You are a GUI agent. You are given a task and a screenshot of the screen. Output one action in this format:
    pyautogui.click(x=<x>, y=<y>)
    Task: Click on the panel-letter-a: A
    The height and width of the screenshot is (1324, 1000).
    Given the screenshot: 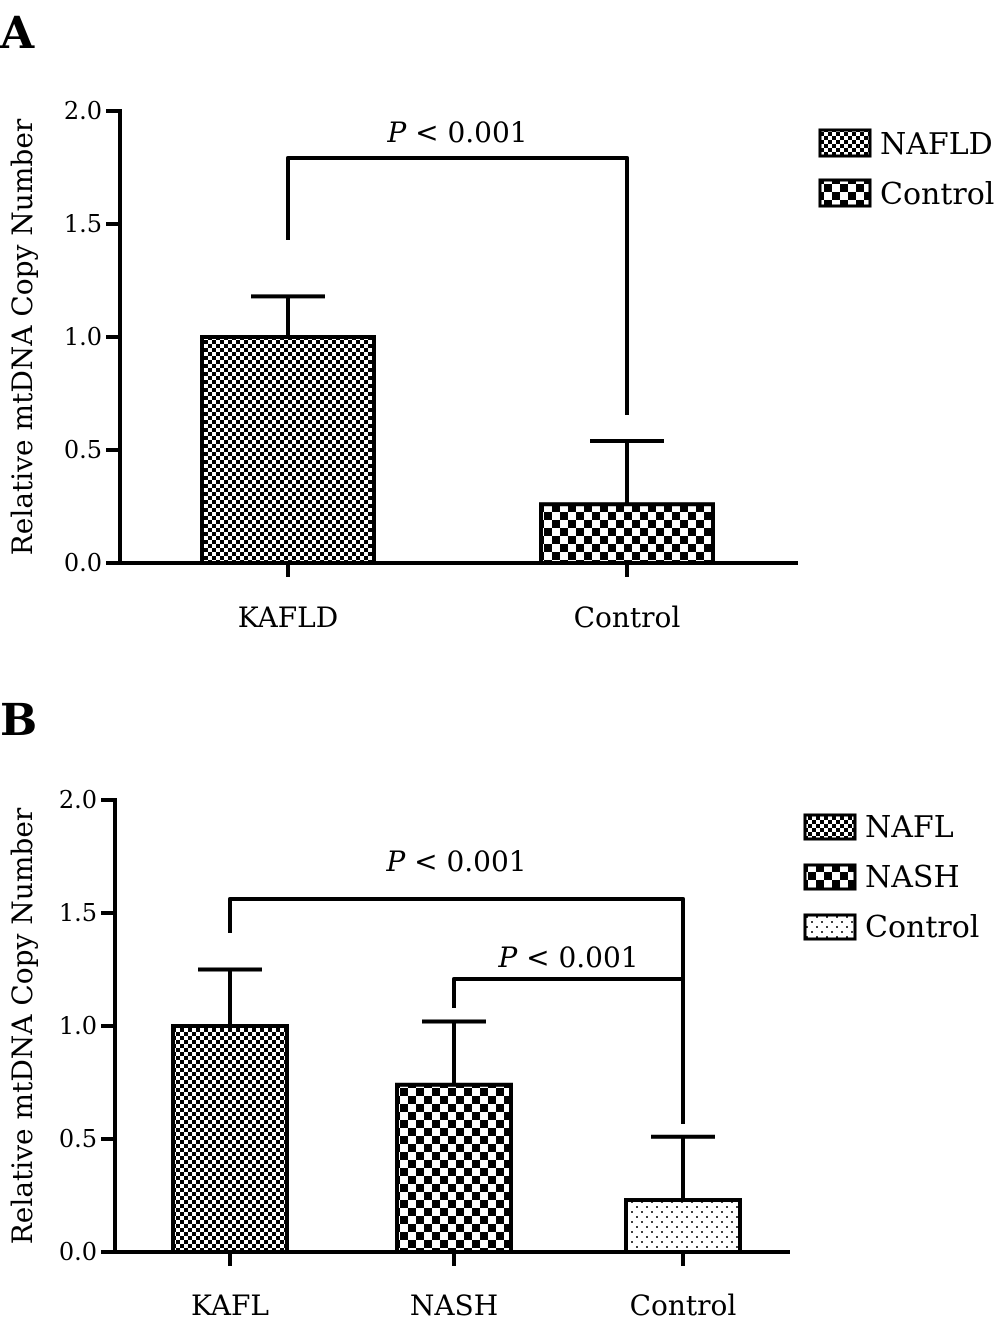 What is the action you would take?
    pyautogui.click(x=17, y=33)
    